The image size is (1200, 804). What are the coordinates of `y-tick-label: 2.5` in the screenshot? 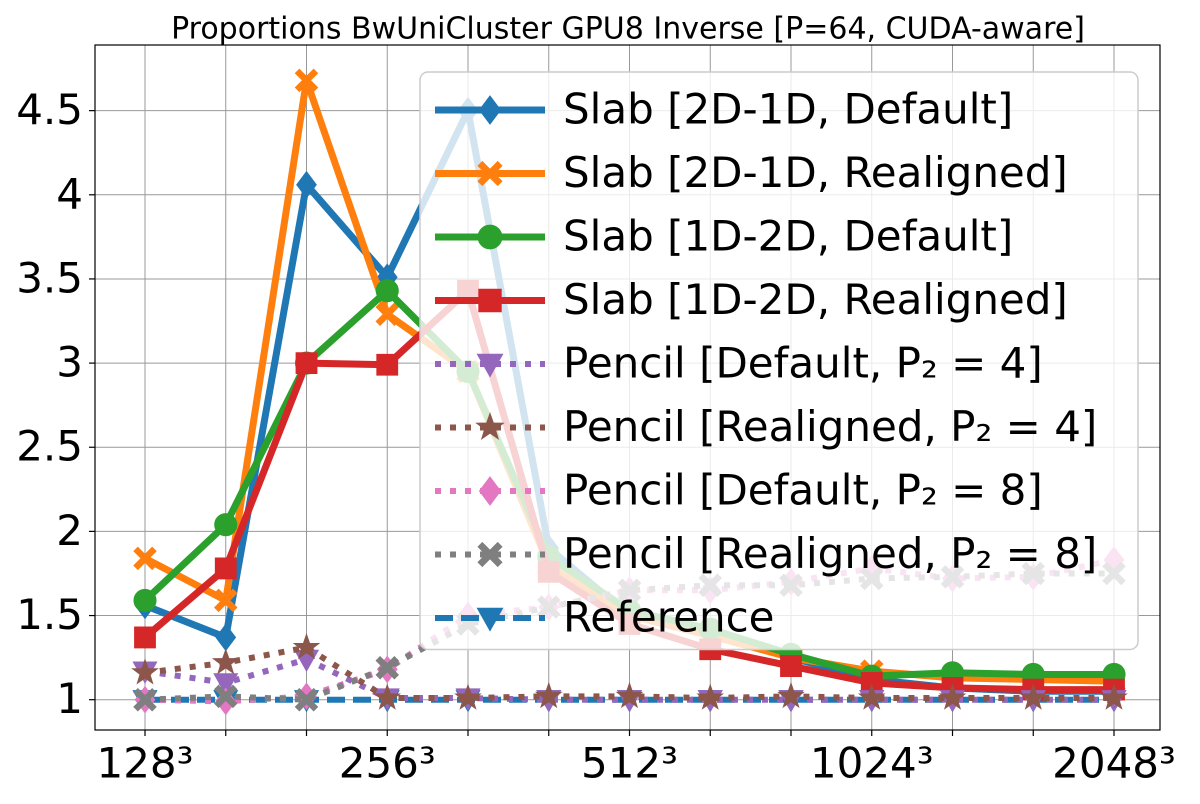 It's located at (49, 446).